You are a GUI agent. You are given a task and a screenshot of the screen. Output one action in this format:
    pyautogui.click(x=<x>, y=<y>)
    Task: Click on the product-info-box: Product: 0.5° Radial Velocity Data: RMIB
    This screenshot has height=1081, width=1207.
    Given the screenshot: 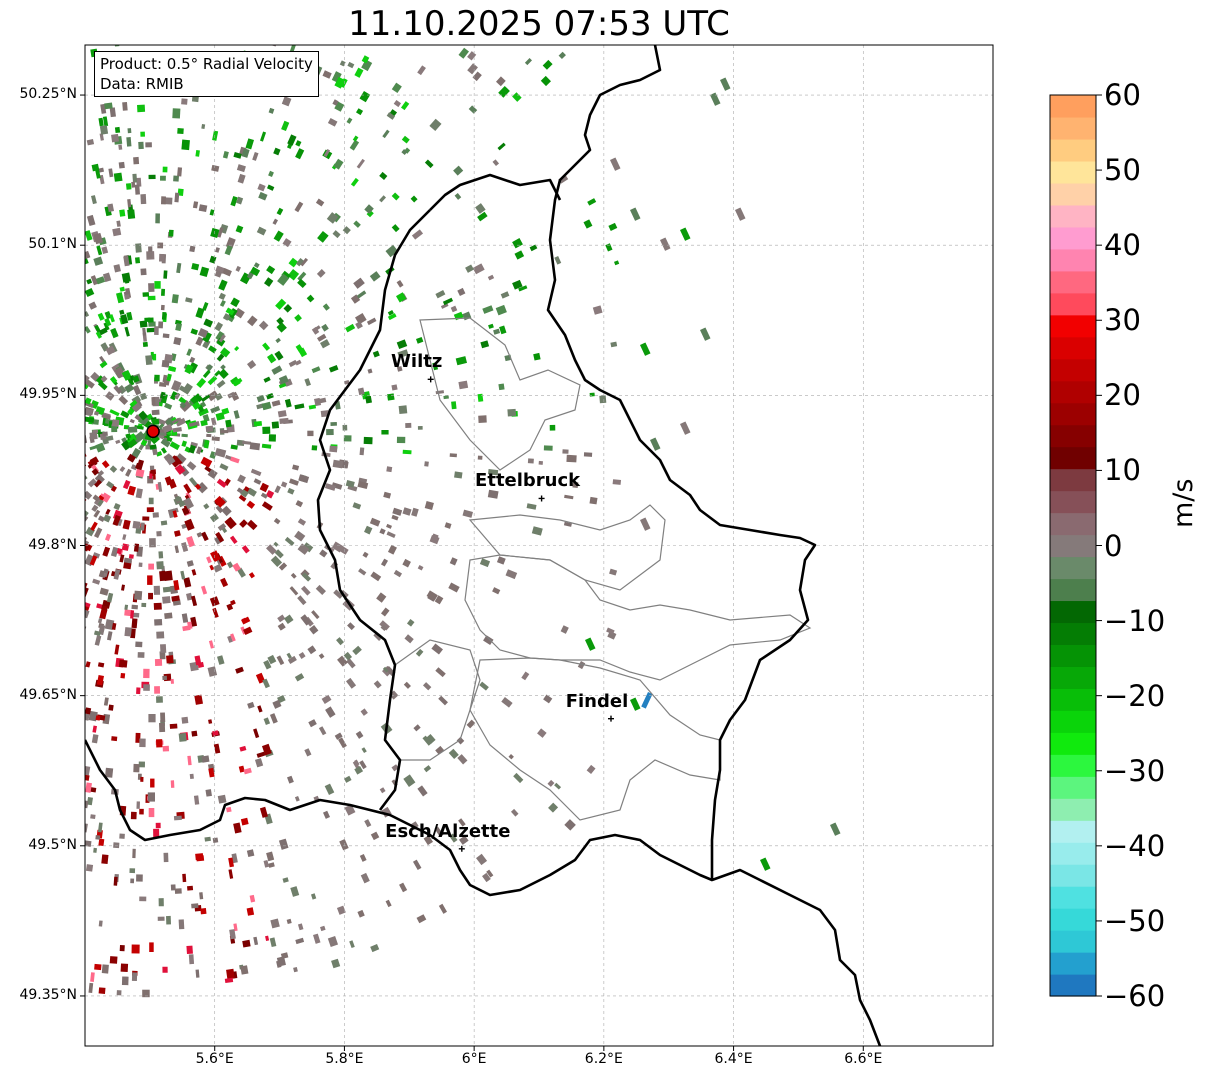 What is the action you would take?
    pyautogui.click(x=206, y=74)
    